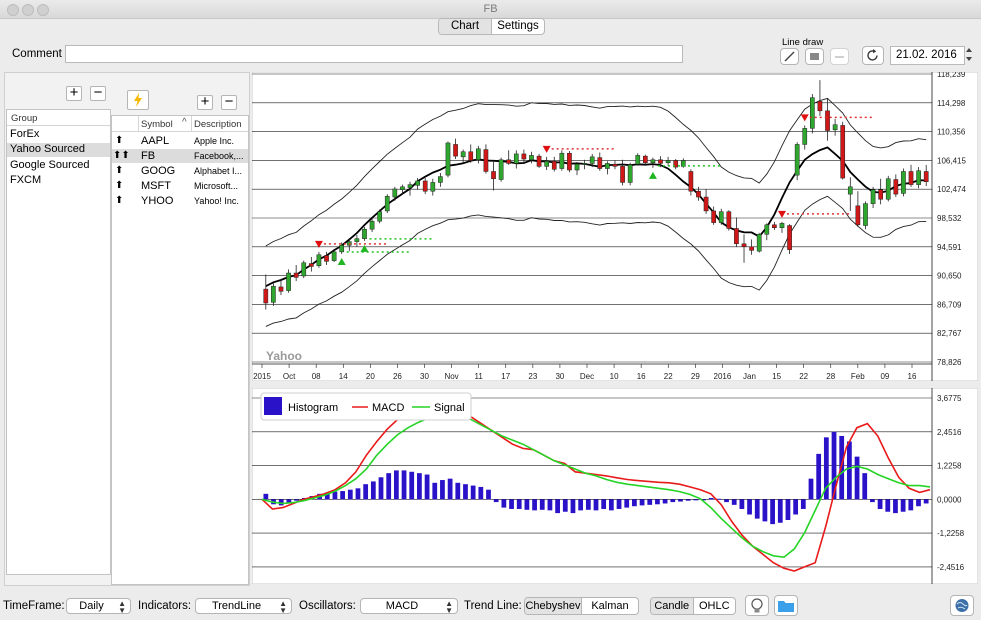 This screenshot has height=620, width=981. What do you see at coordinates (43, 10) in the screenshot?
I see `zoom-window-button` at bounding box center [43, 10].